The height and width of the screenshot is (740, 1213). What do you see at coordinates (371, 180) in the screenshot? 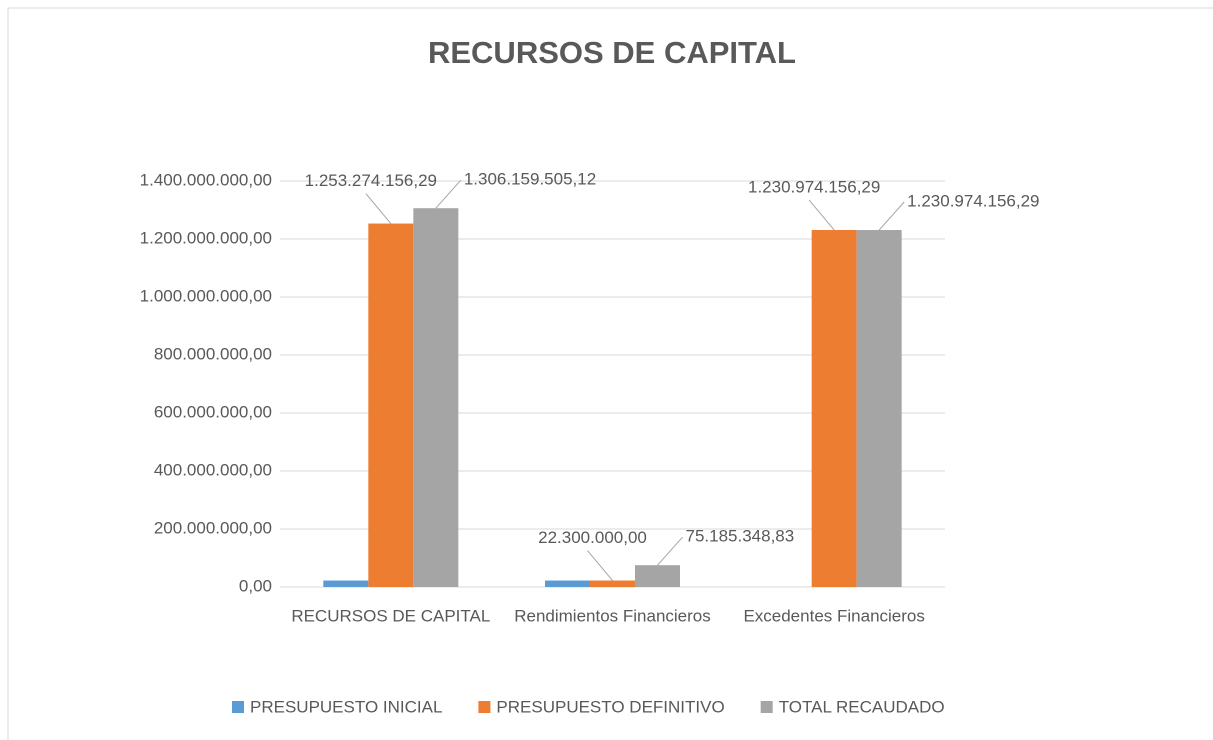
I see `data-label: 1.253.274.156,29` at bounding box center [371, 180].